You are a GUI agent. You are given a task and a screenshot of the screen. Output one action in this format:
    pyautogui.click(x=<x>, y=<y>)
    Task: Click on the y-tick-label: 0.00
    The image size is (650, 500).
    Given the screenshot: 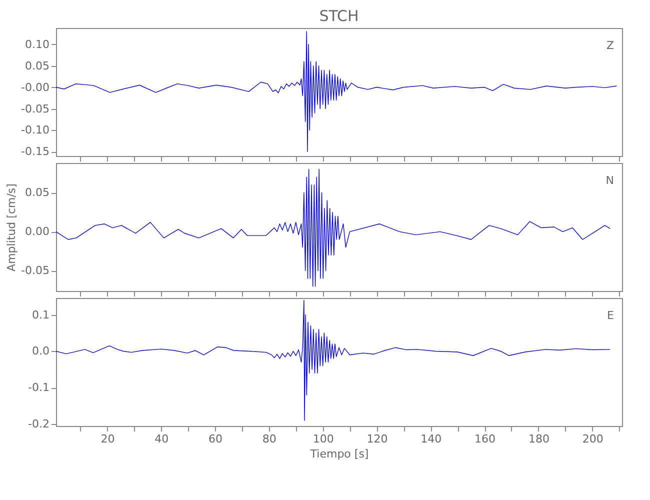 What is the action you would take?
    pyautogui.click(x=37, y=231)
    